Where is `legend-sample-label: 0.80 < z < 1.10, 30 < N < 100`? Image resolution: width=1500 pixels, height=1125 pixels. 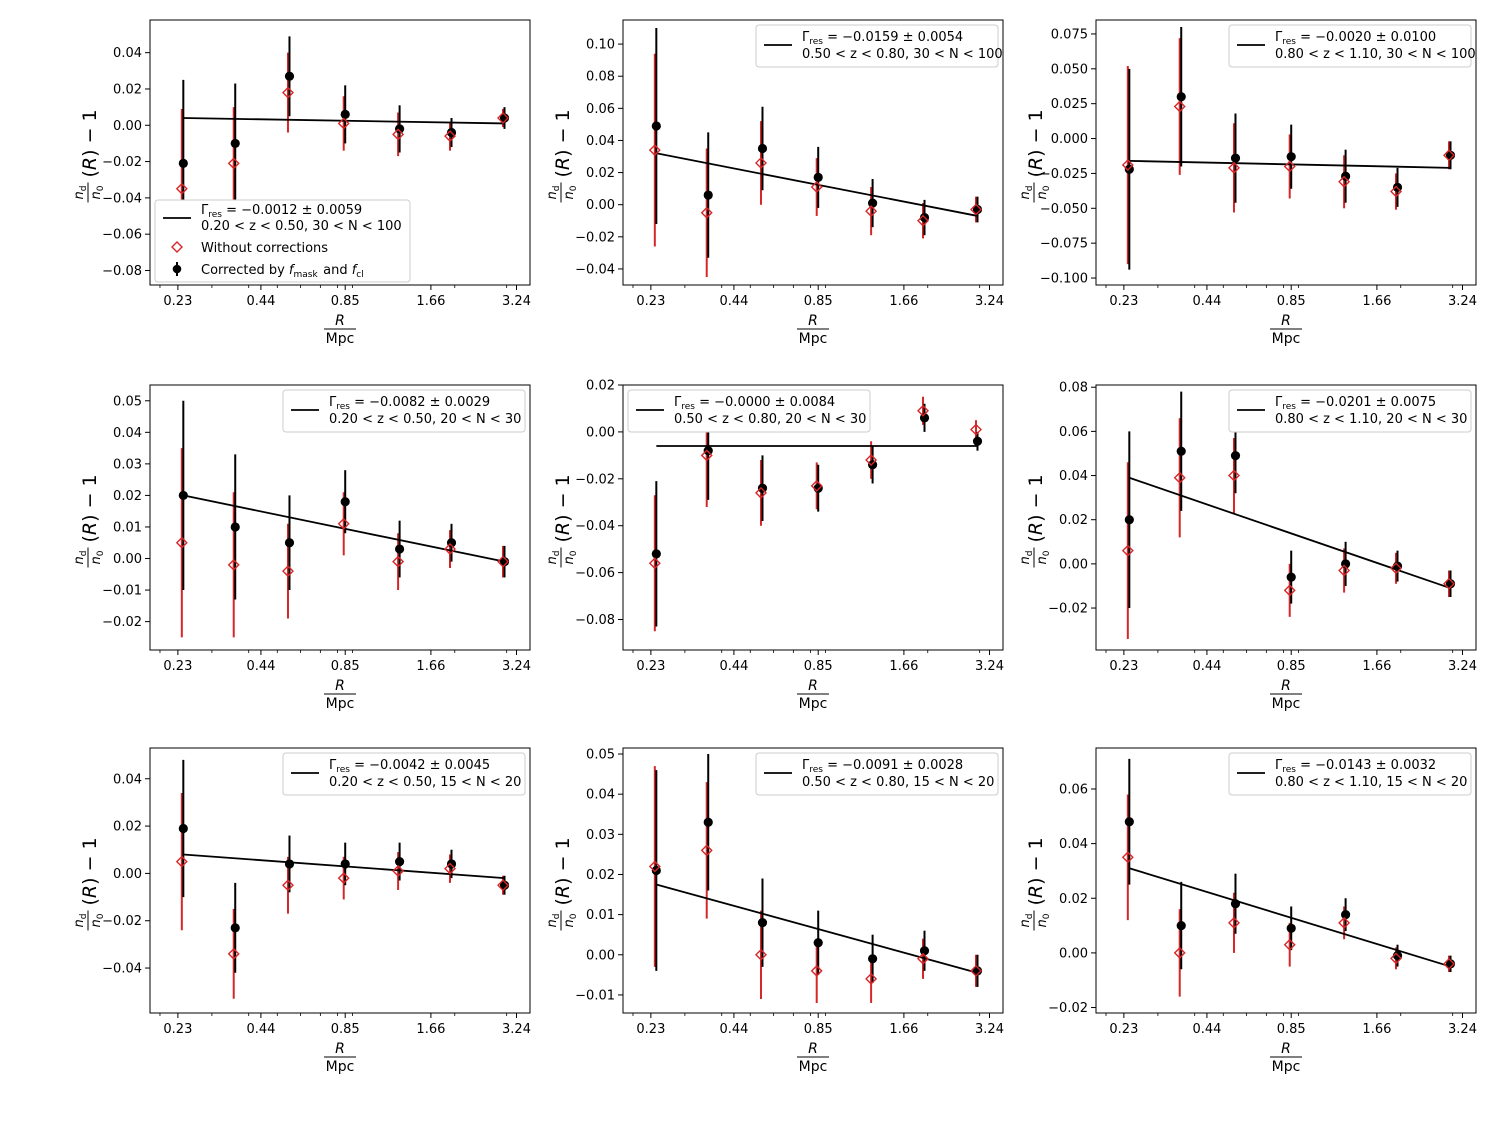 legend-sample-label: 0.80 < z < 1.10, 30 < N < 100 is located at coordinates (1375, 54).